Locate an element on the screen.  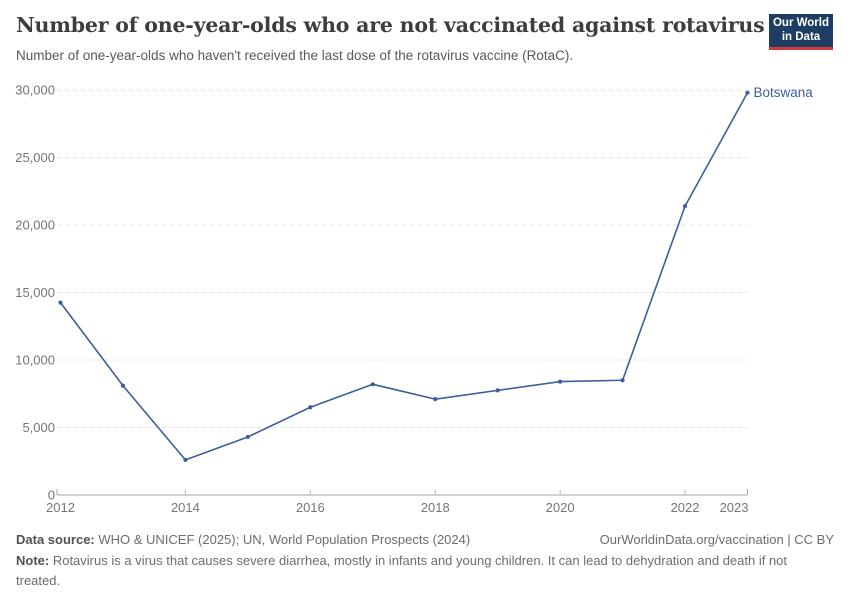
x-axis-label: 2020 is located at coordinates (560, 507).